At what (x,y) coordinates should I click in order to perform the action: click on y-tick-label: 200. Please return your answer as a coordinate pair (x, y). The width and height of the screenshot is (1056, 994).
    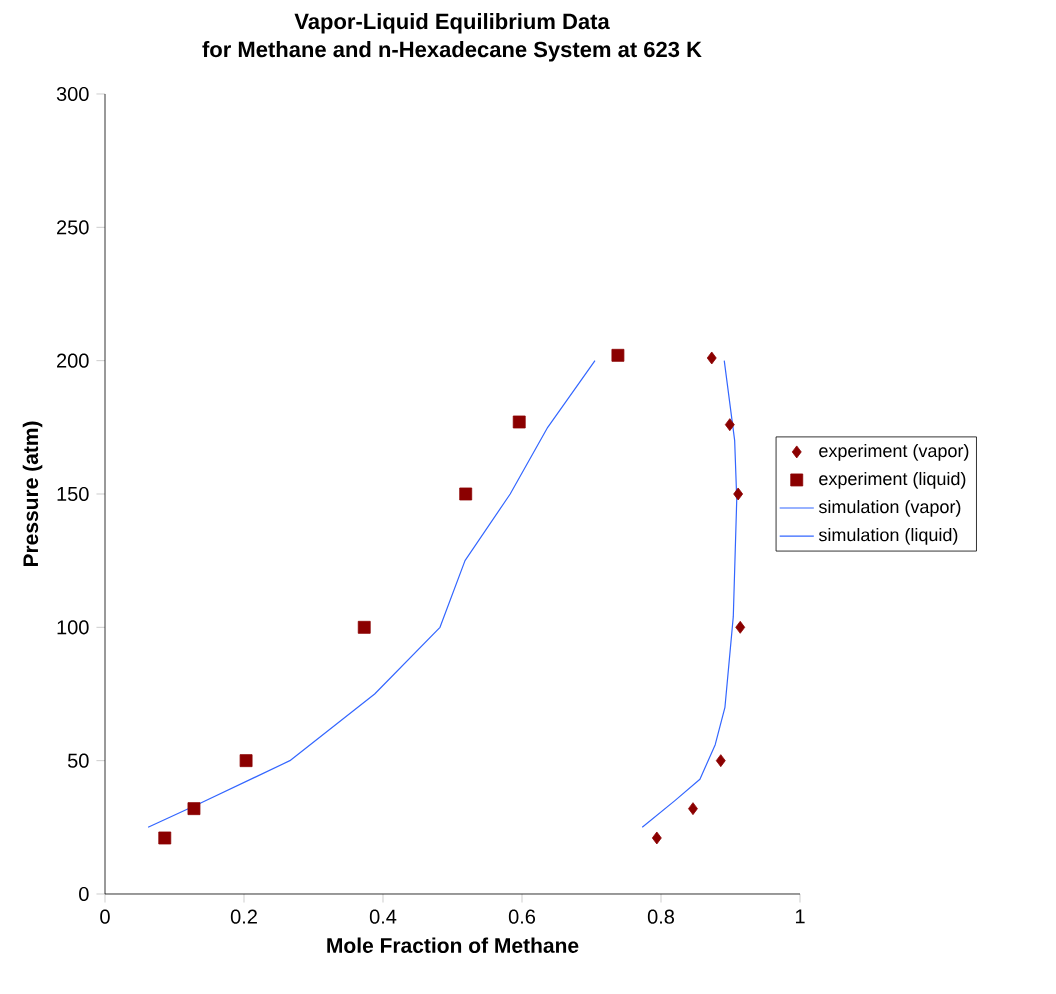
    Looking at the image, I should click on (73, 360).